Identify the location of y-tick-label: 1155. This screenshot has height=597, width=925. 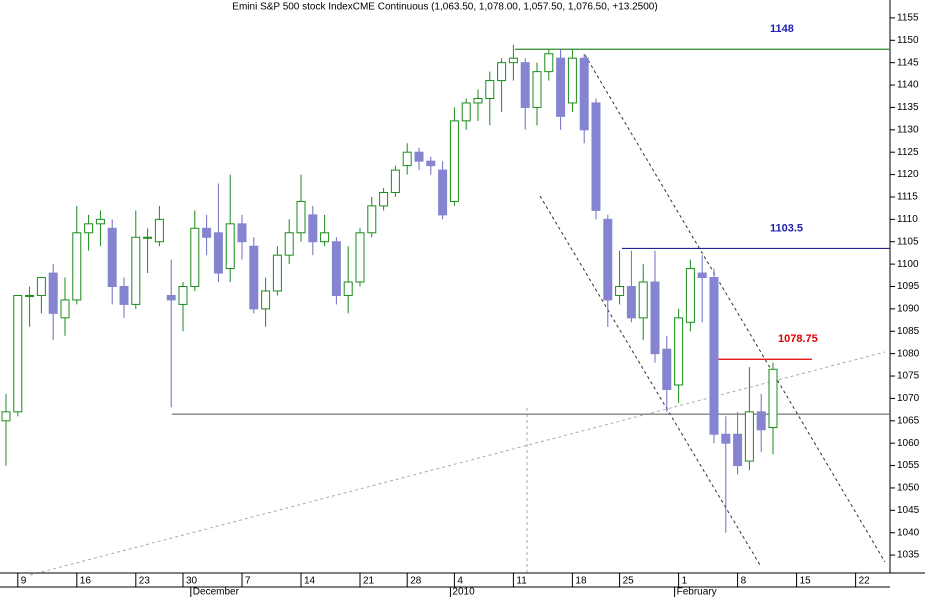
(908, 18).